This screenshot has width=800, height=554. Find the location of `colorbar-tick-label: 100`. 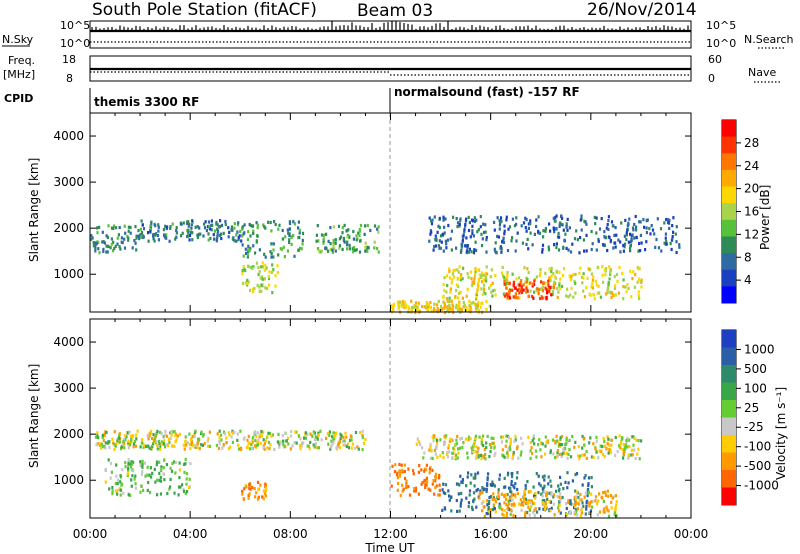

colorbar-tick-label: 100 is located at coordinates (755, 388).